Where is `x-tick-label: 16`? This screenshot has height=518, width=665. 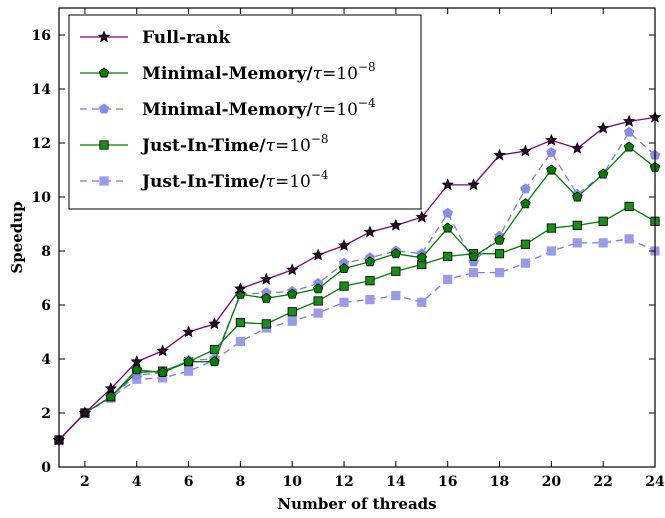 x-tick-label: 16 is located at coordinates (447, 482).